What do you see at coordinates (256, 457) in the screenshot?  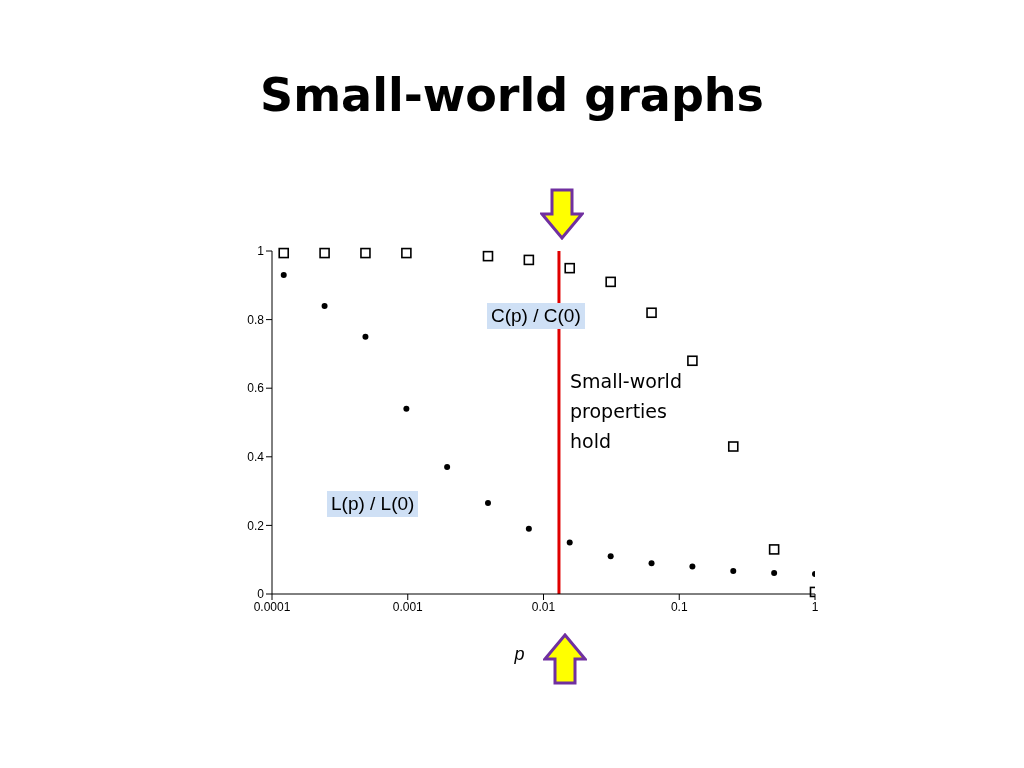 I see `y-tick-label: 0.4` at bounding box center [256, 457].